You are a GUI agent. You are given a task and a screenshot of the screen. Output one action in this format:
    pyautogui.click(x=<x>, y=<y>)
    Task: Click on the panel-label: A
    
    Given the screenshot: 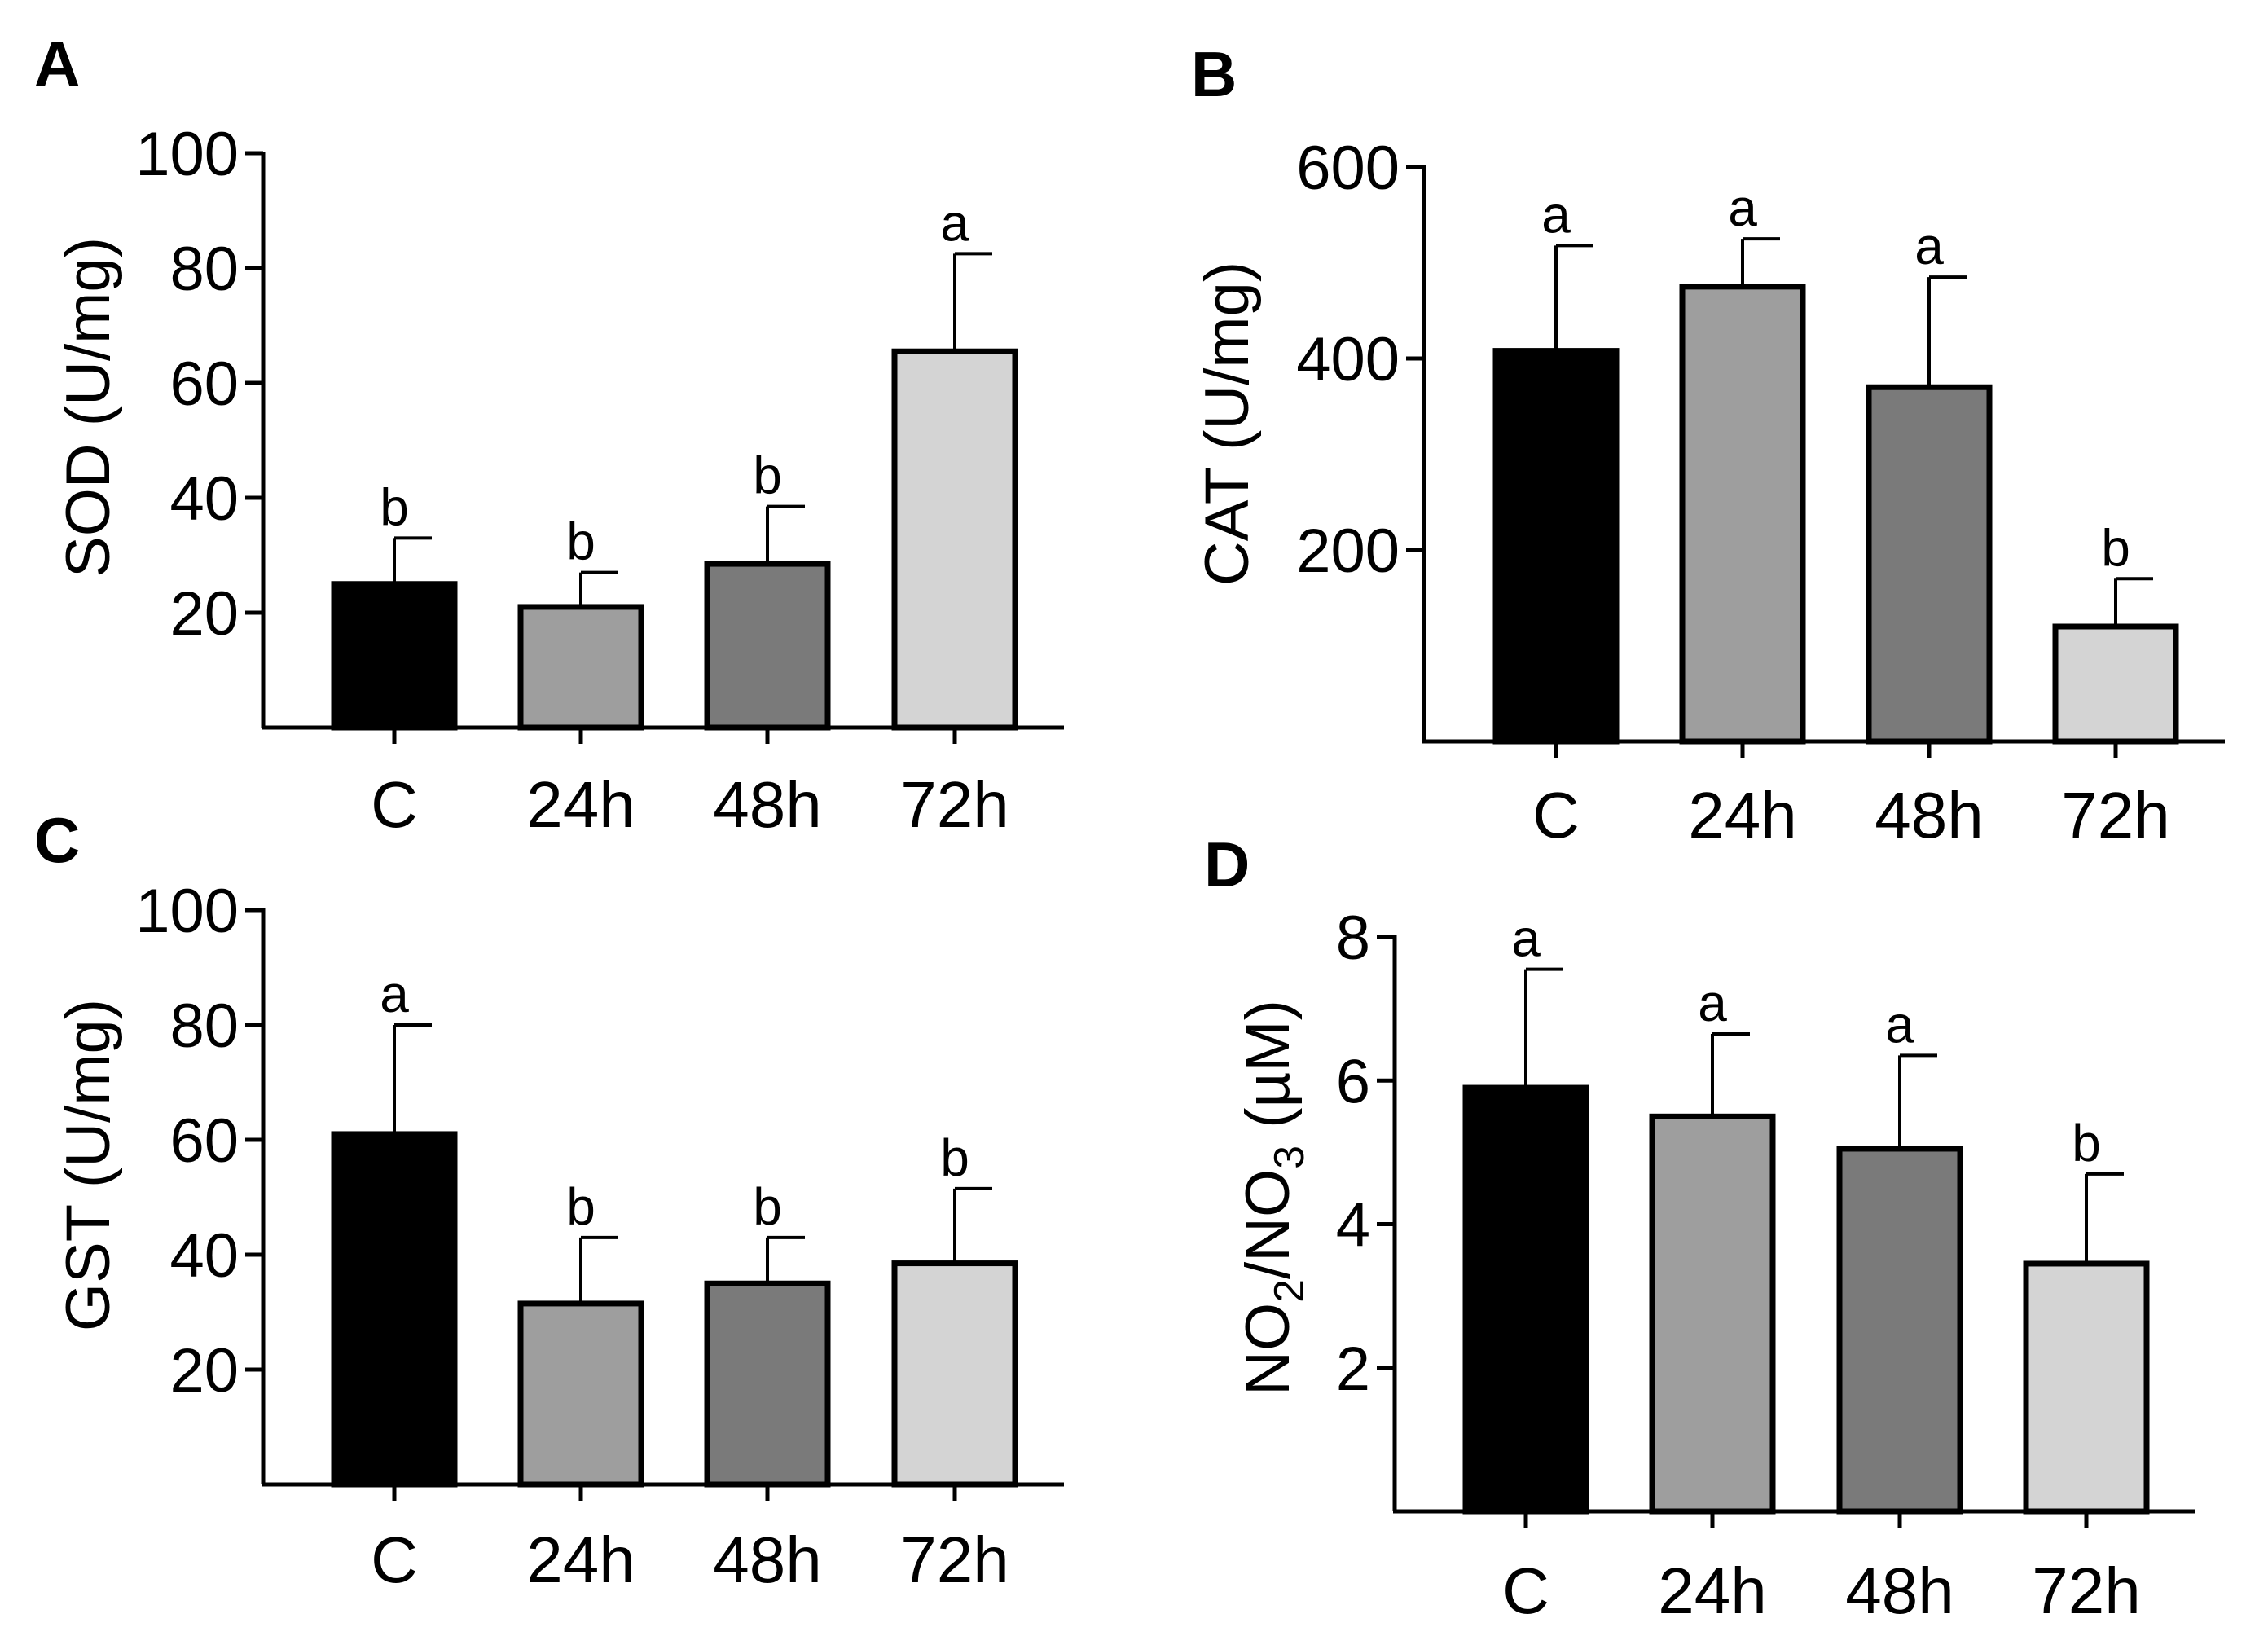 What is the action you would take?
    pyautogui.click(x=57, y=63)
    